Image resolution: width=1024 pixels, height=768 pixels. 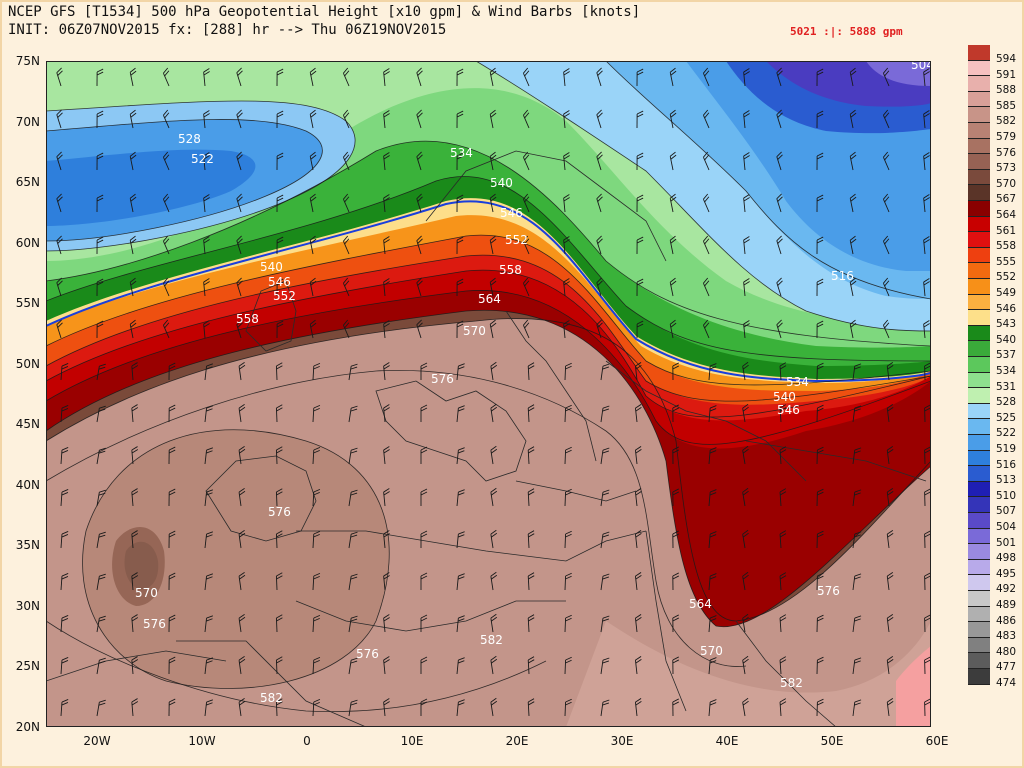 I want to click on contour-label: 534, so click(x=461, y=153).